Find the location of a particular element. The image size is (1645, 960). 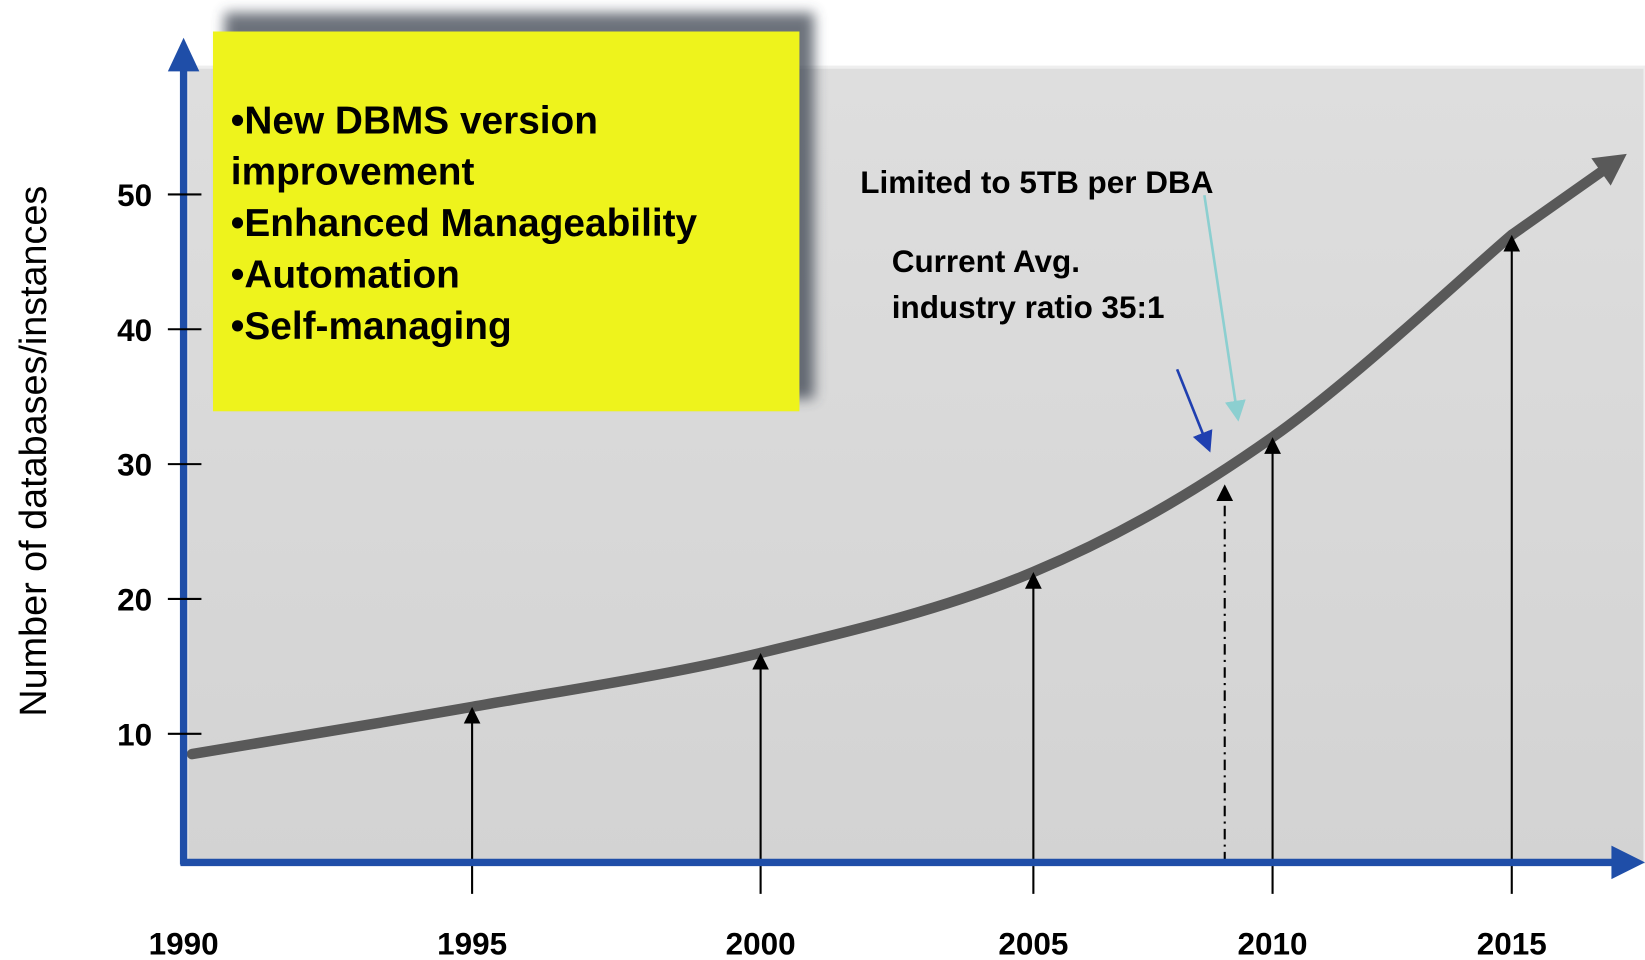

x-tick-label: 2015 is located at coordinates (1512, 943).